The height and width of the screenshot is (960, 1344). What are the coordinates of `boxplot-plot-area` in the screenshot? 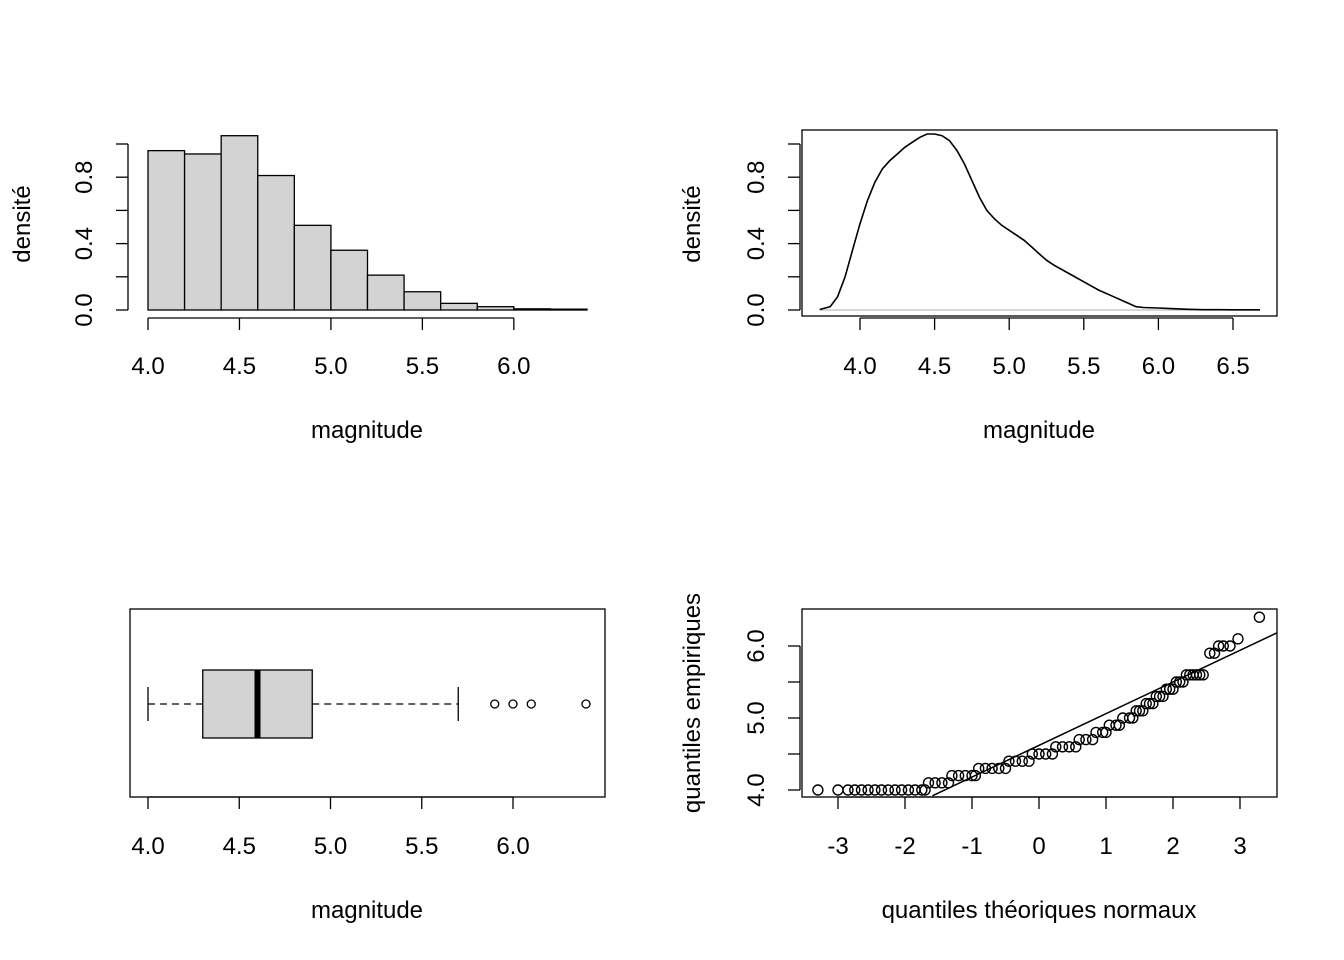 It's located at (369, 704).